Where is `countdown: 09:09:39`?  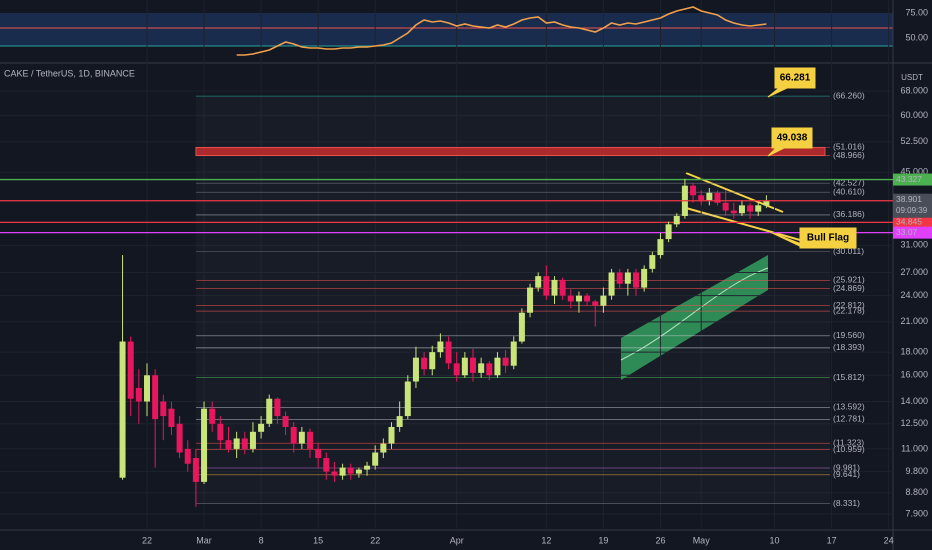
countdown: 09:09:39 is located at coordinates (912, 210).